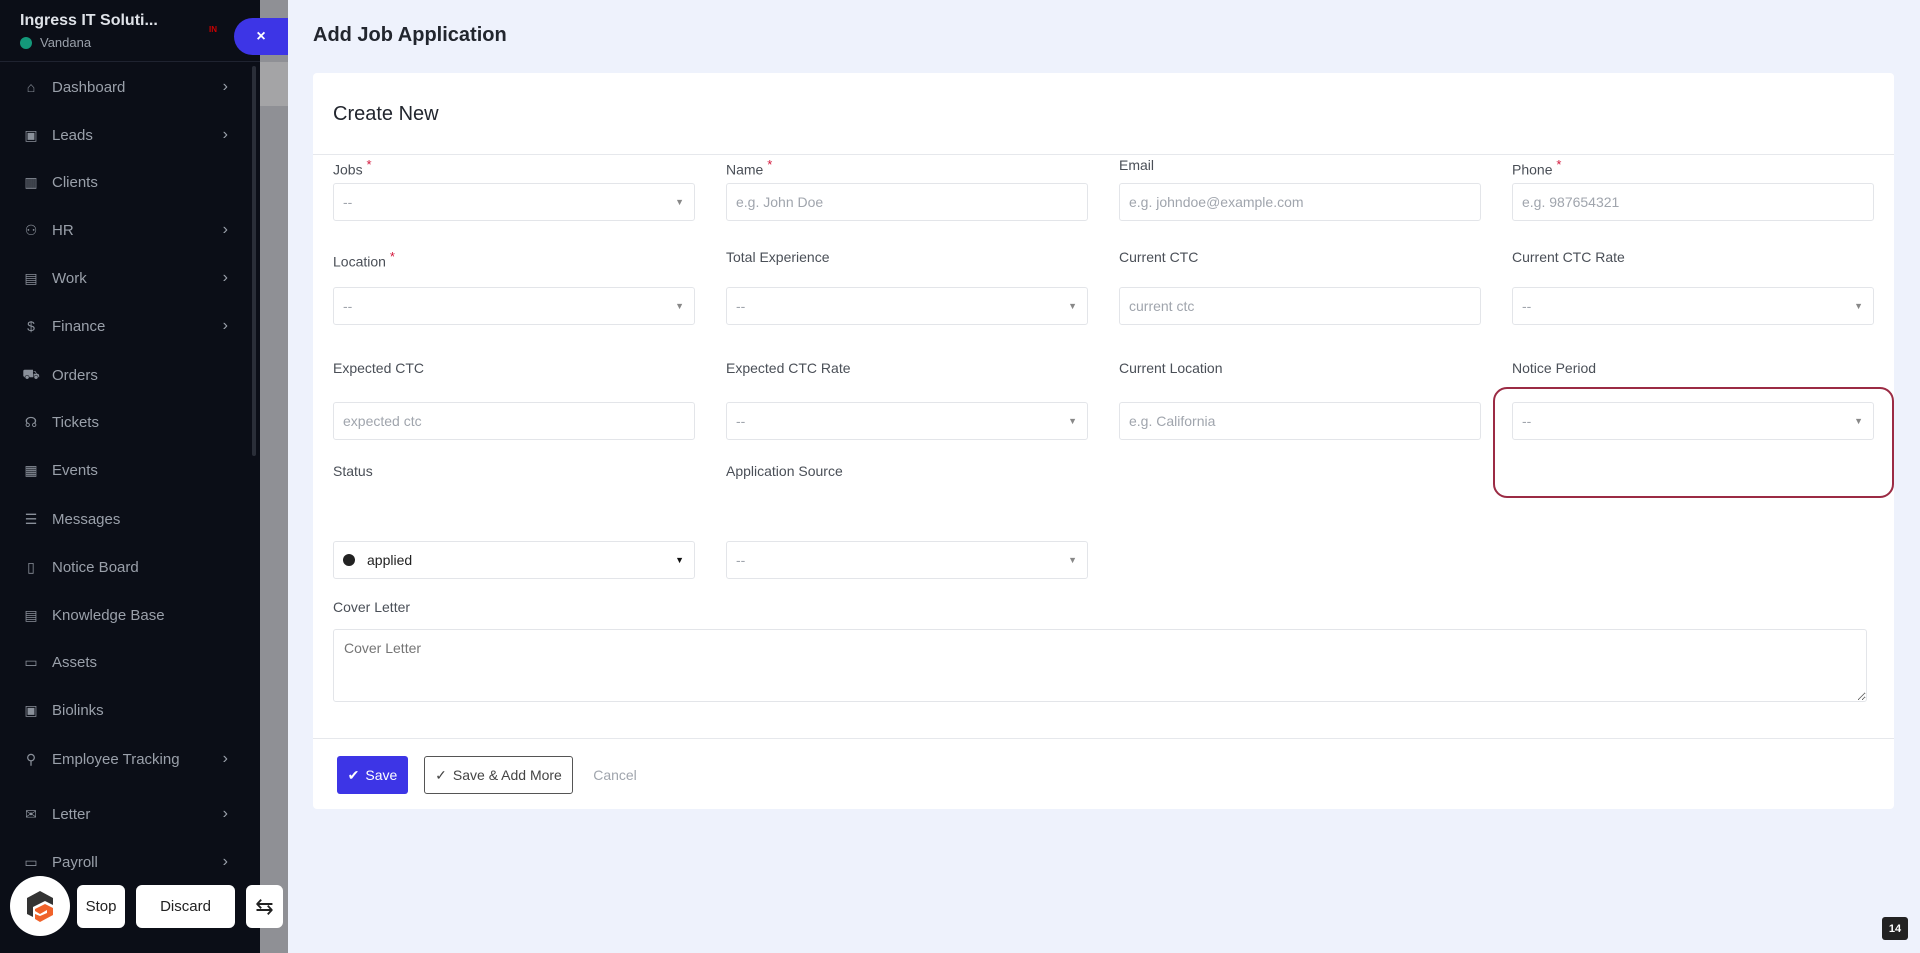  What do you see at coordinates (1693, 421) in the screenshot?
I see `notice-period-select: -- ▼` at bounding box center [1693, 421].